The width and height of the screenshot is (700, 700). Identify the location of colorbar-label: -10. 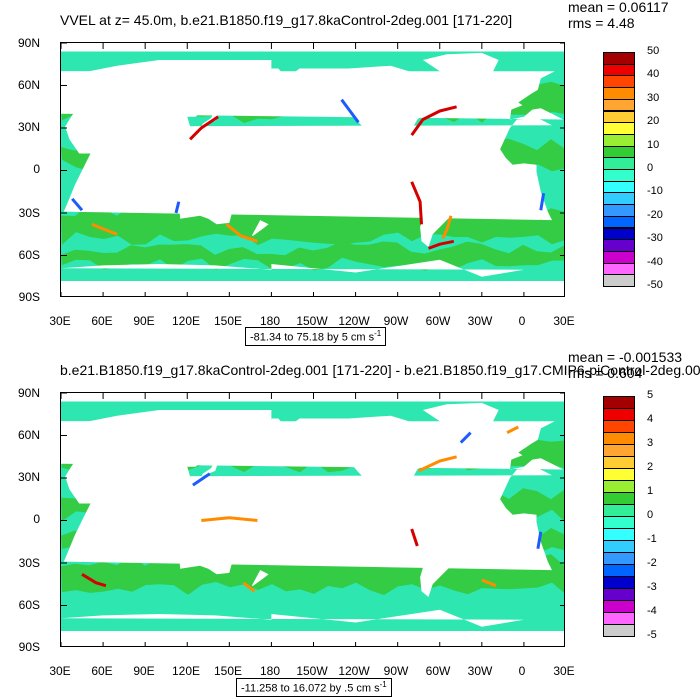
(655, 191).